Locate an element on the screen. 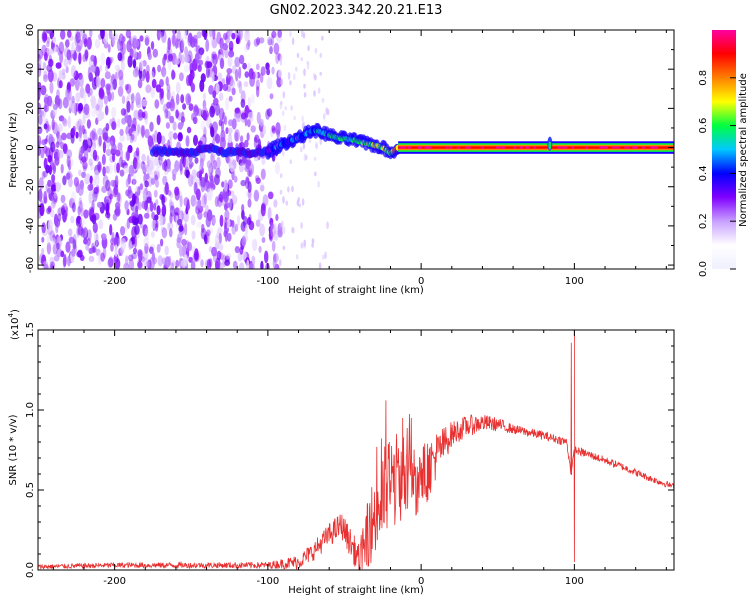 Image resolution: width=750 pixels, height=600 pixels. snr-y-multiplier-close: ) is located at coordinates (15, 311).